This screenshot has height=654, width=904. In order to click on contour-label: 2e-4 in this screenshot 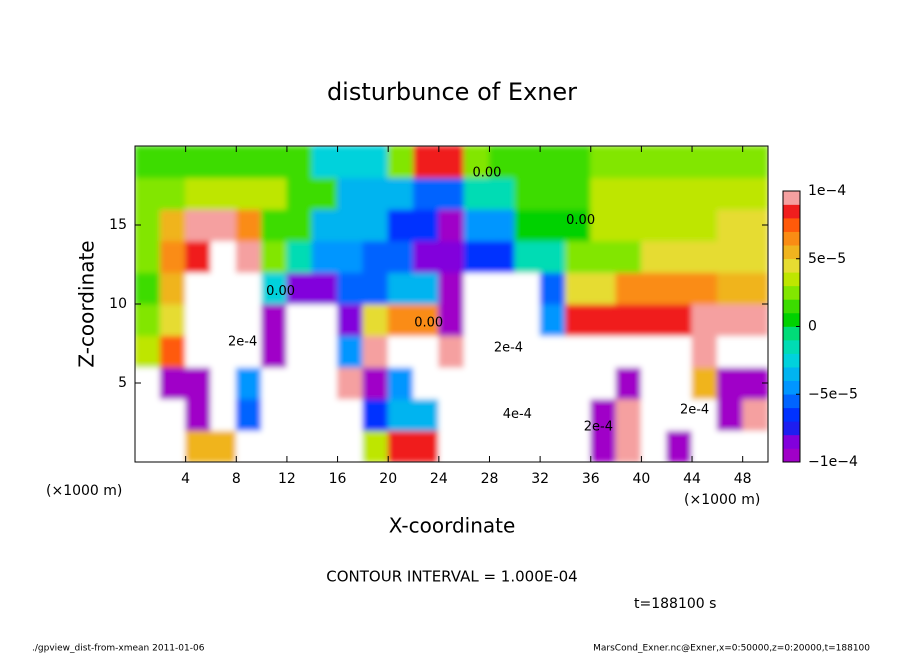, I will do `click(694, 409)`.